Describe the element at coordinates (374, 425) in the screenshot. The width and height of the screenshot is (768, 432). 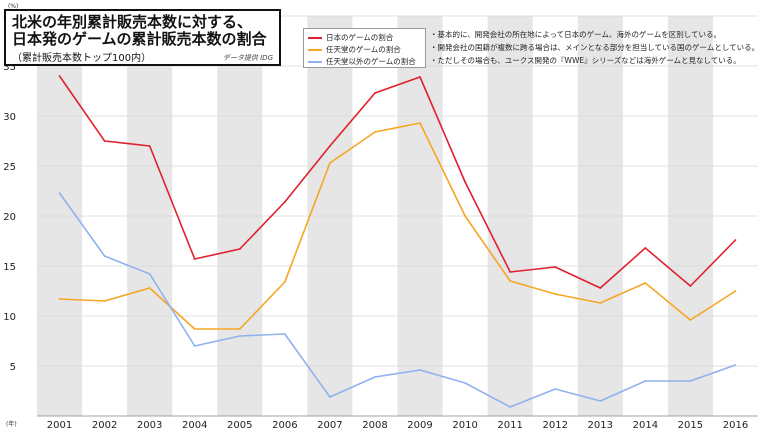
I see `x-tick-label: 2008` at that location.